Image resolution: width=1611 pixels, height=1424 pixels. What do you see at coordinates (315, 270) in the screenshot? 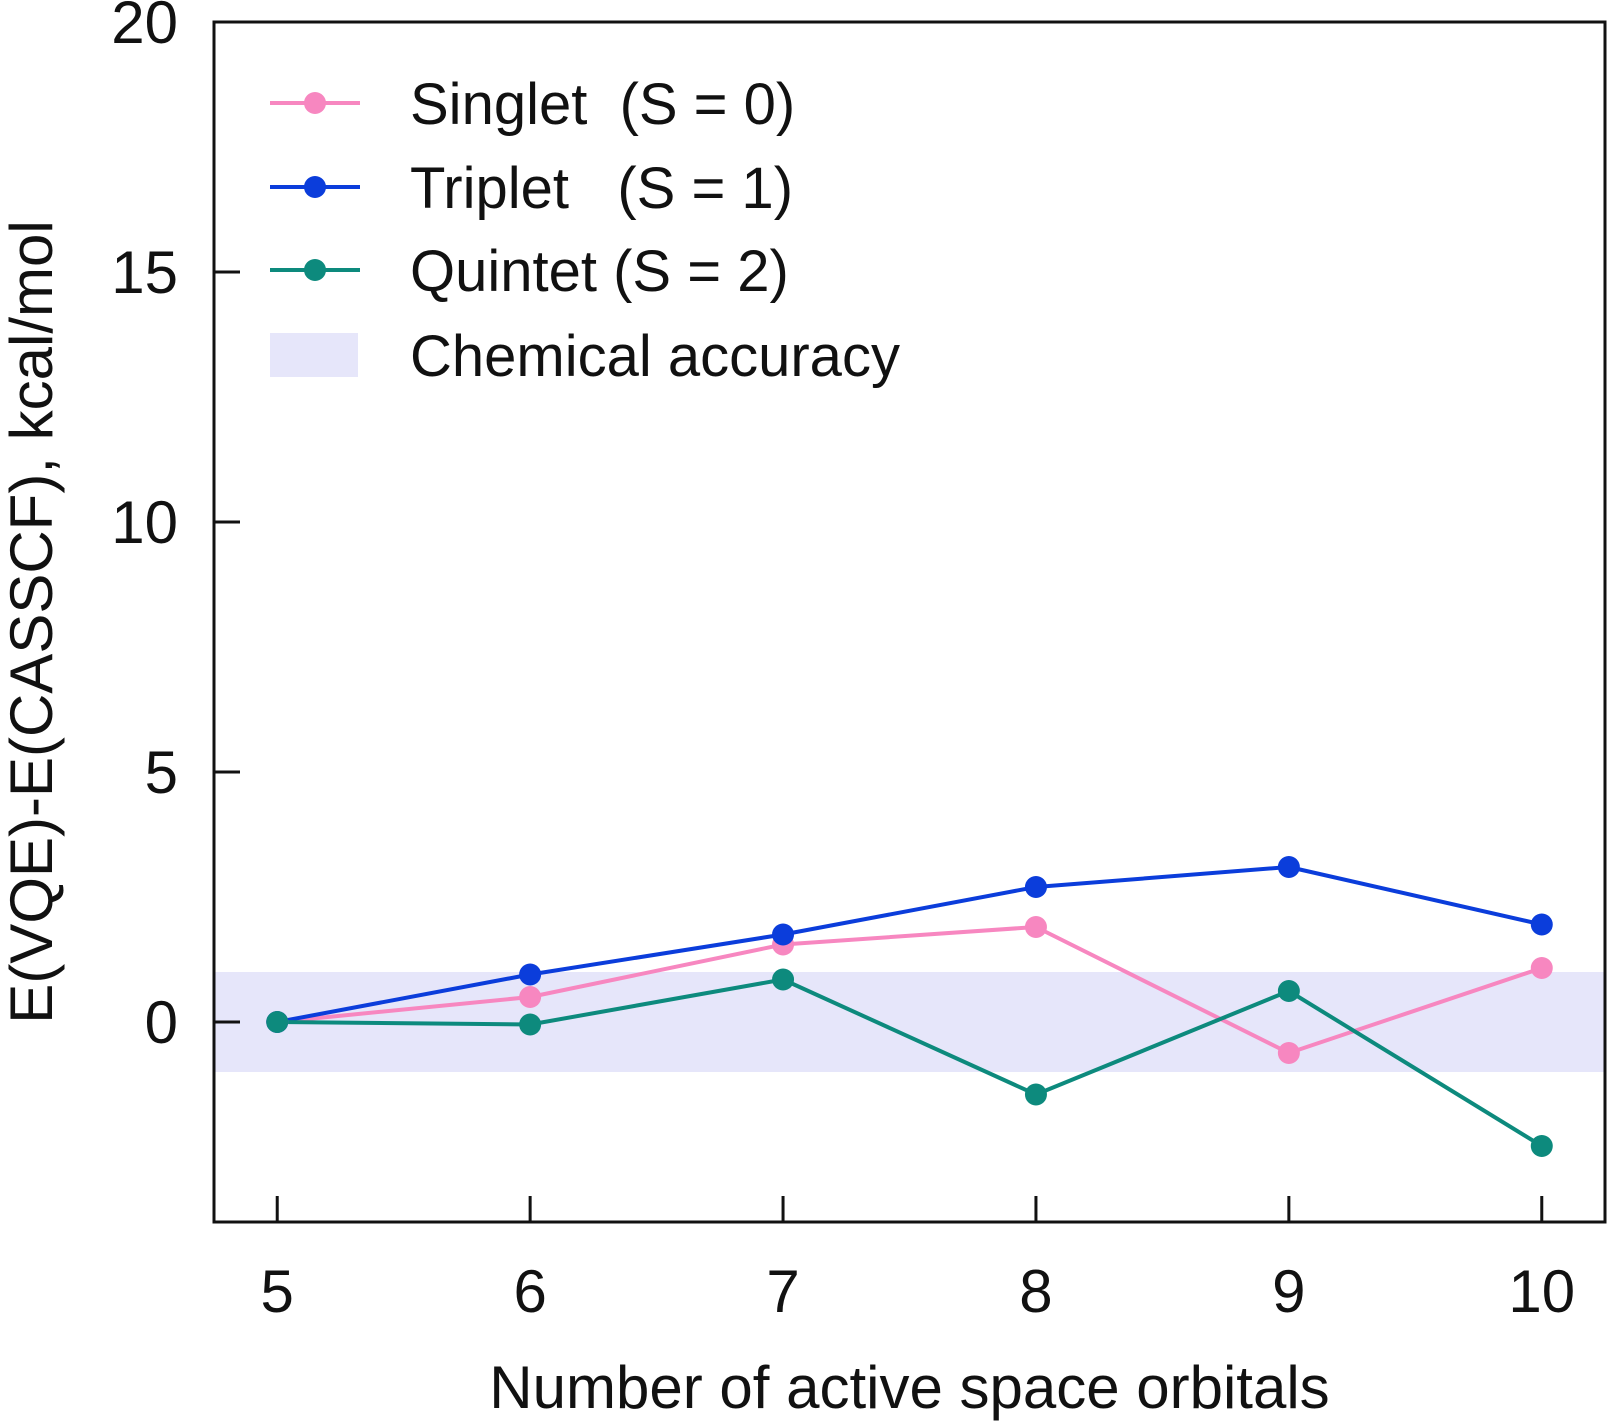
I see `legend-marker-quintet` at bounding box center [315, 270].